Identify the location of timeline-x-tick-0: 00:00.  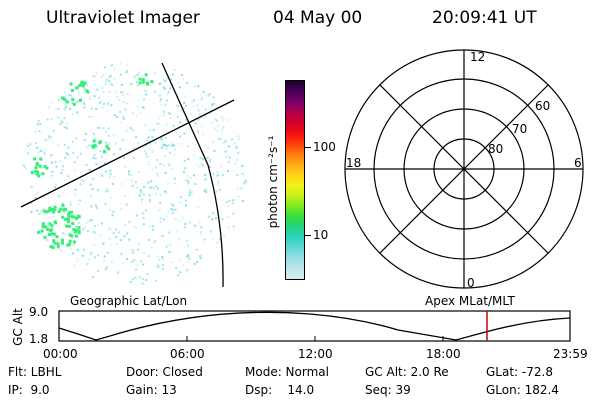
(60, 354).